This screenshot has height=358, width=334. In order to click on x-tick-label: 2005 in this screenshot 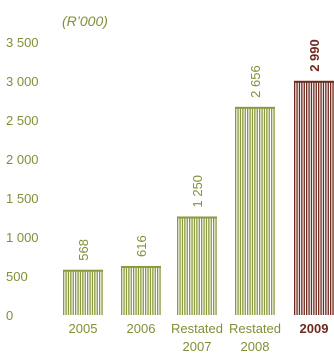, I will do `click(83, 328)`.